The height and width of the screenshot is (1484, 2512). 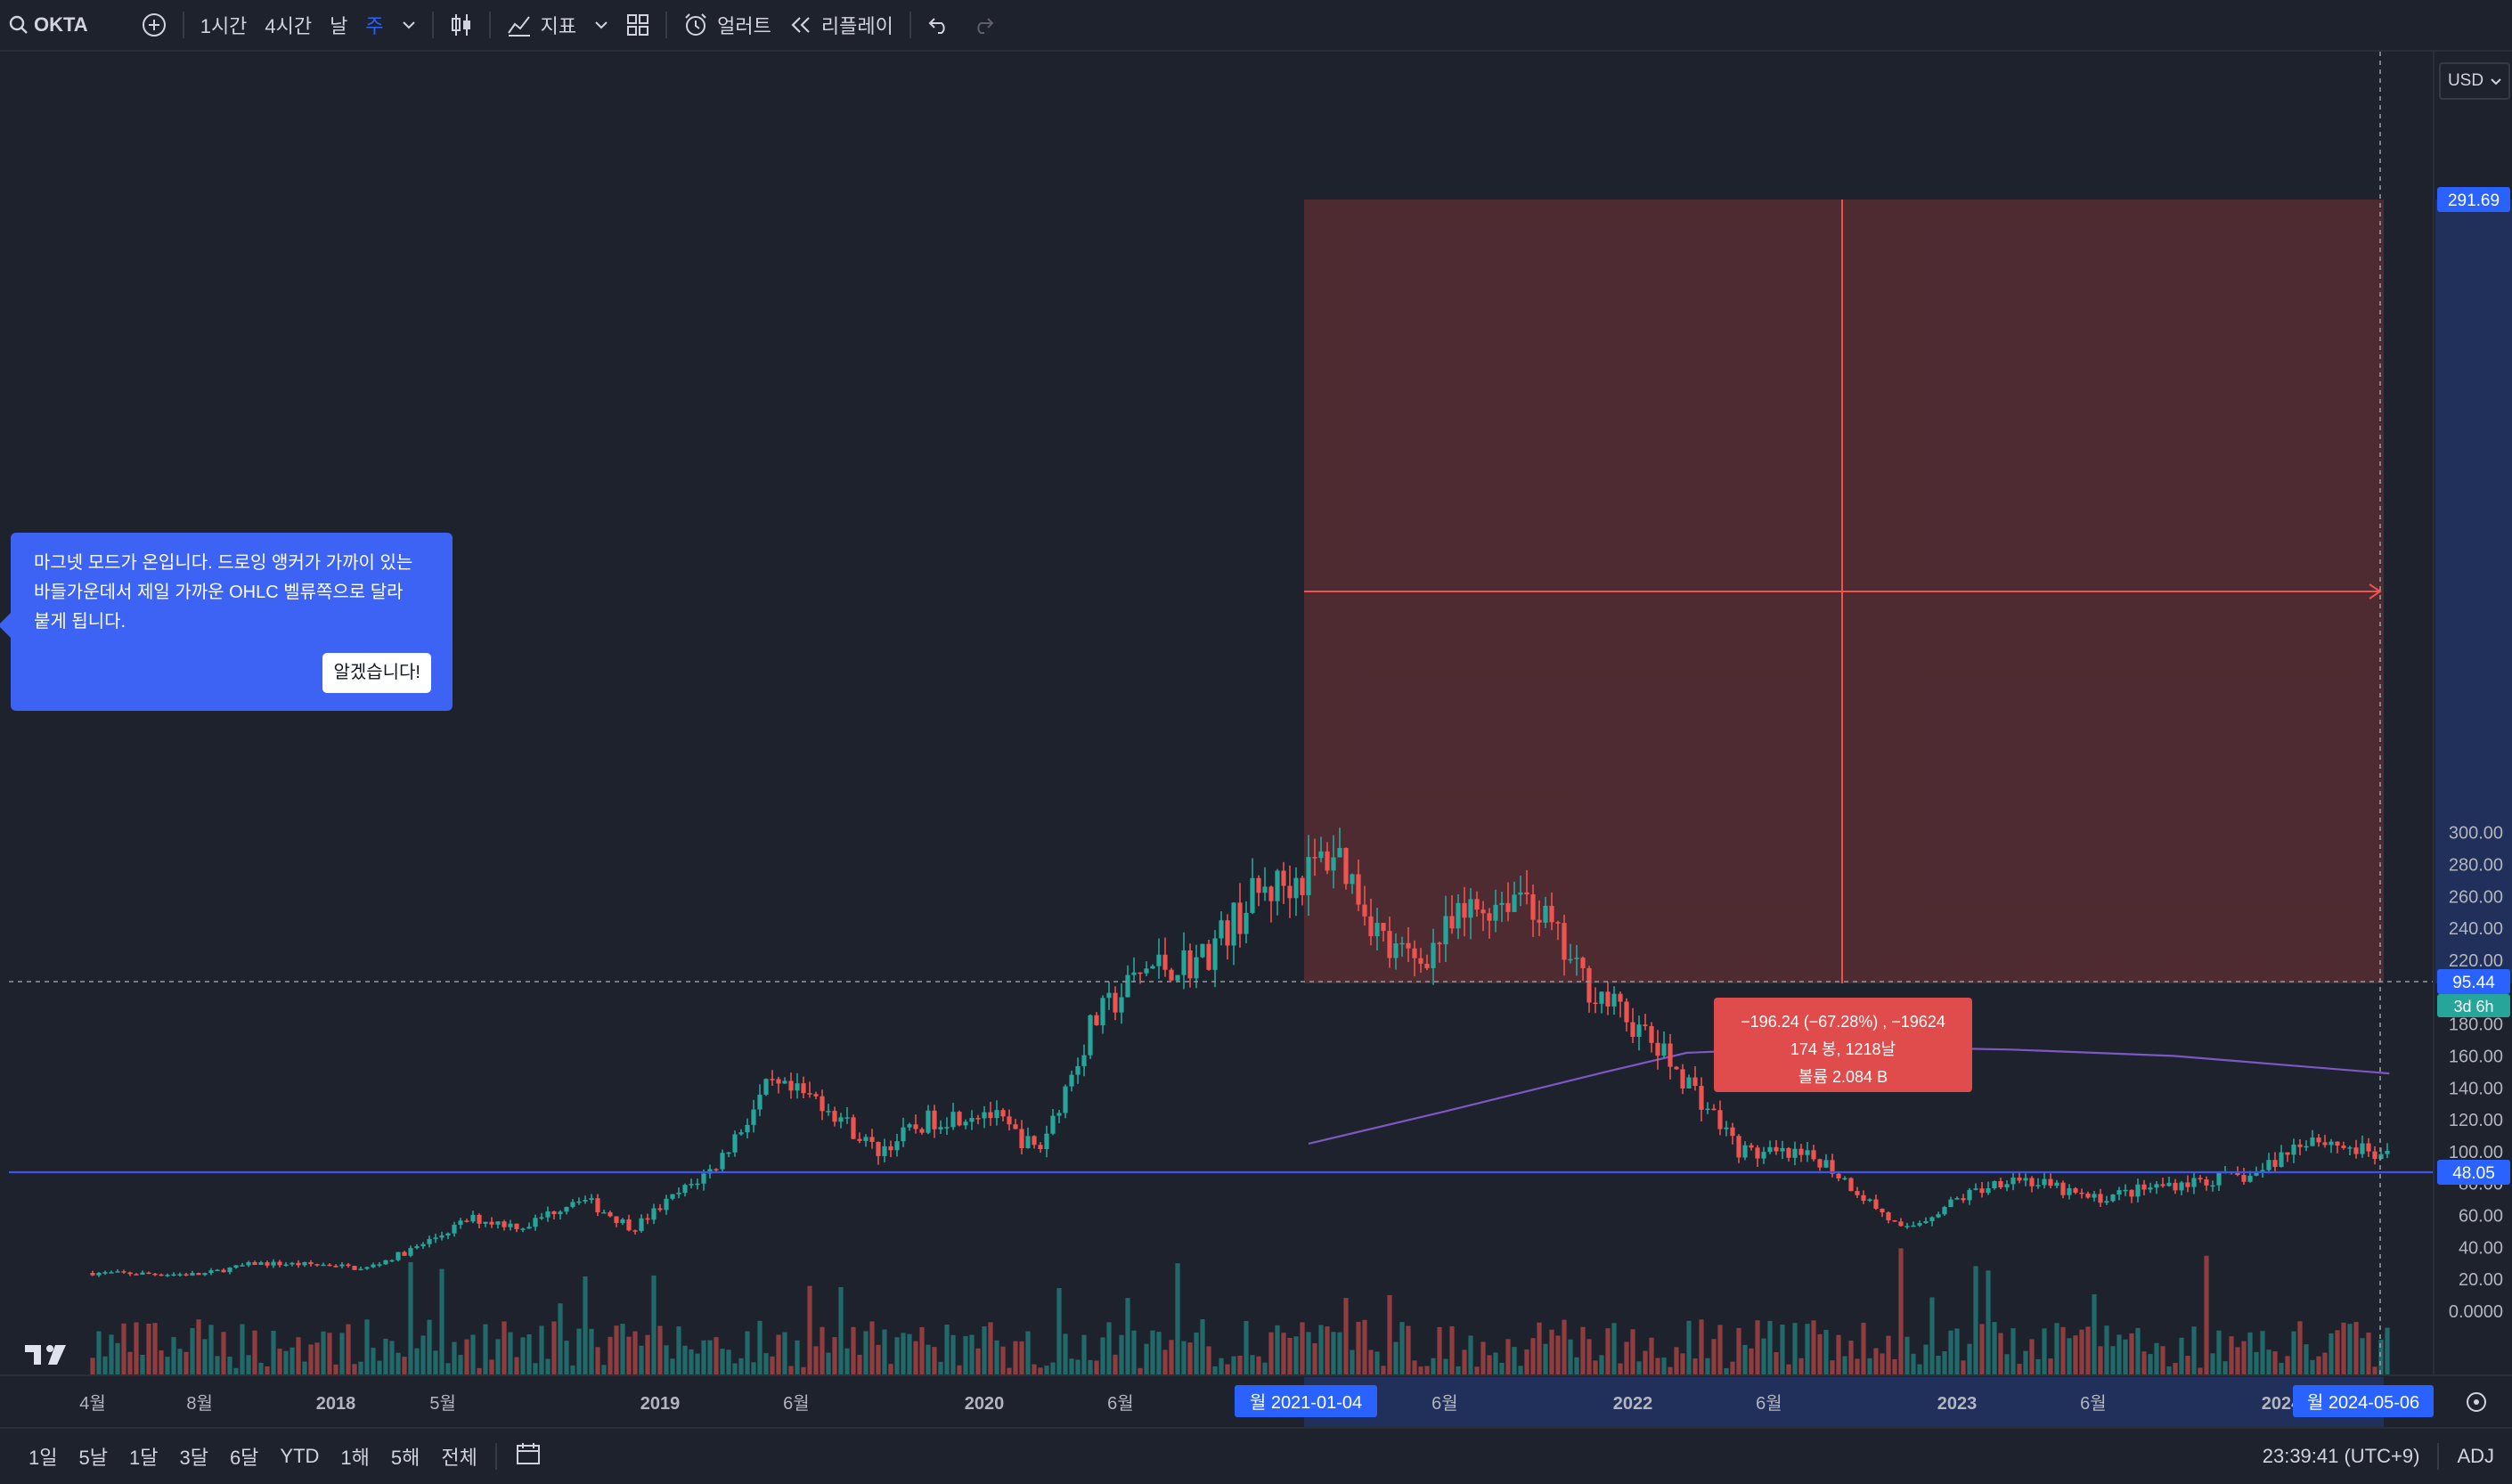 I want to click on range-1y: 1해, so click(x=355, y=1458).